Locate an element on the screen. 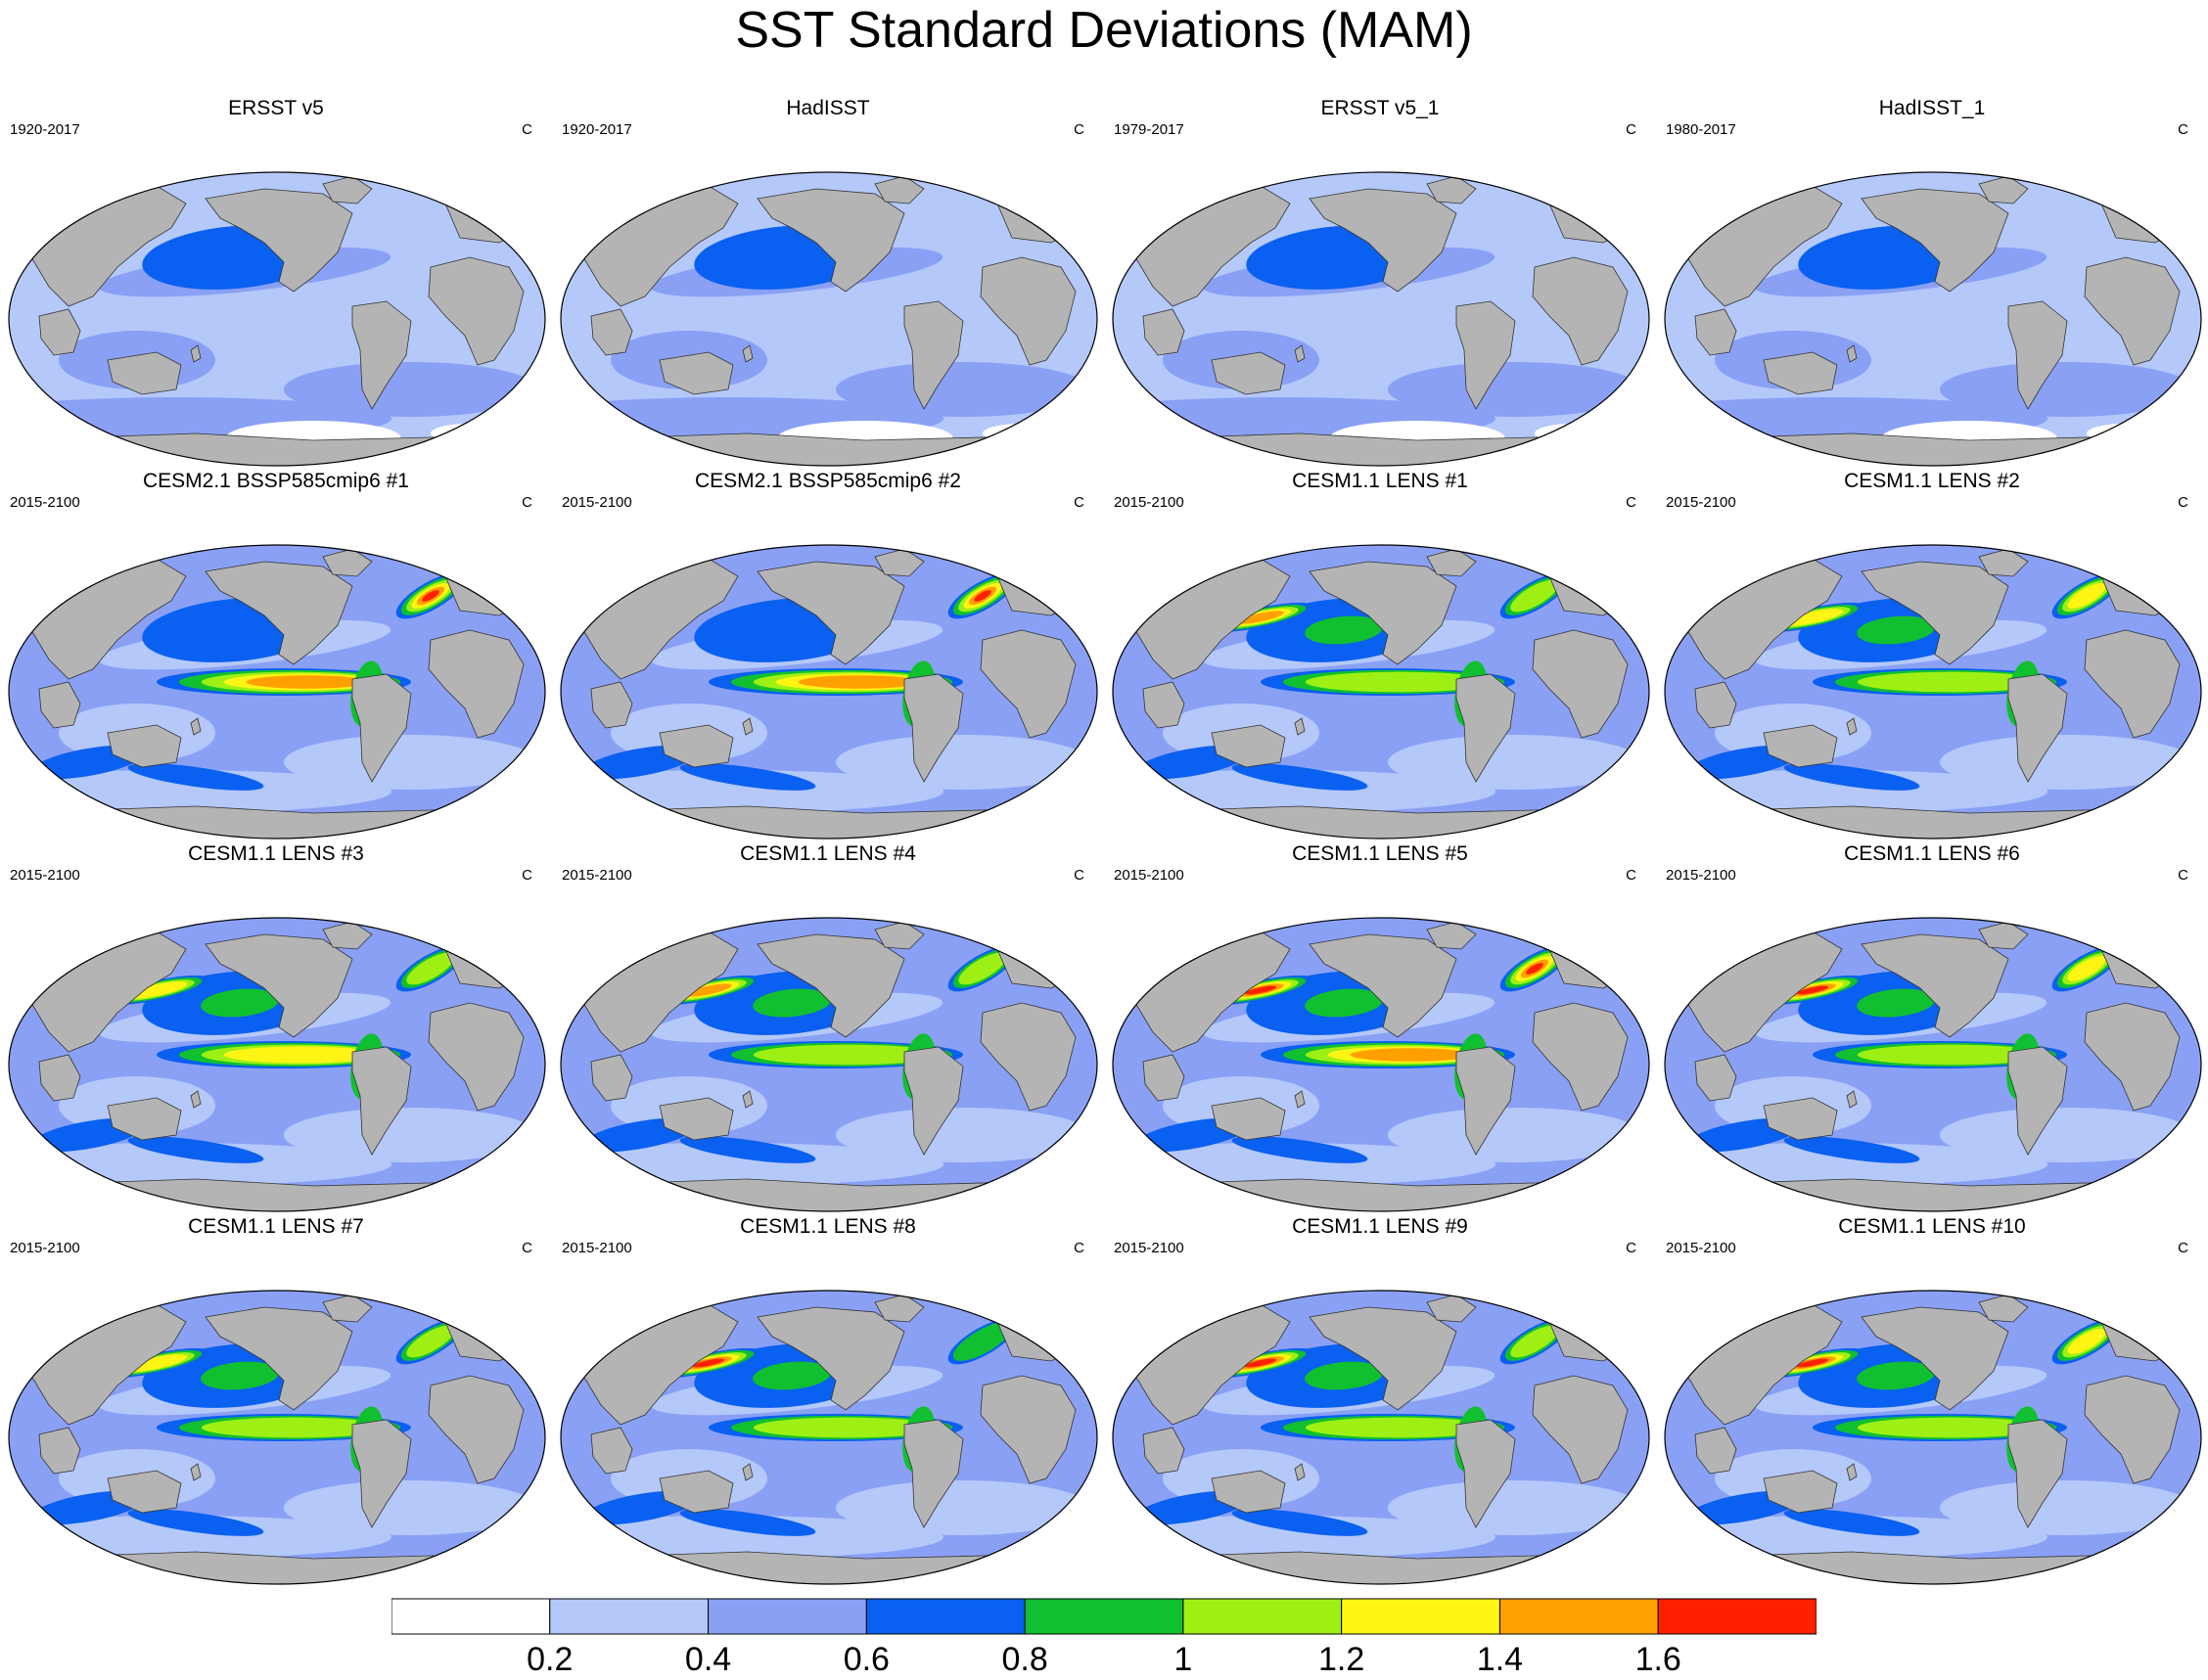 Image resolution: width=2208 pixels, height=1680 pixels. map-panel: CESM1.1 LENS #7 2015-2100 C is located at coordinates (276, 1400).